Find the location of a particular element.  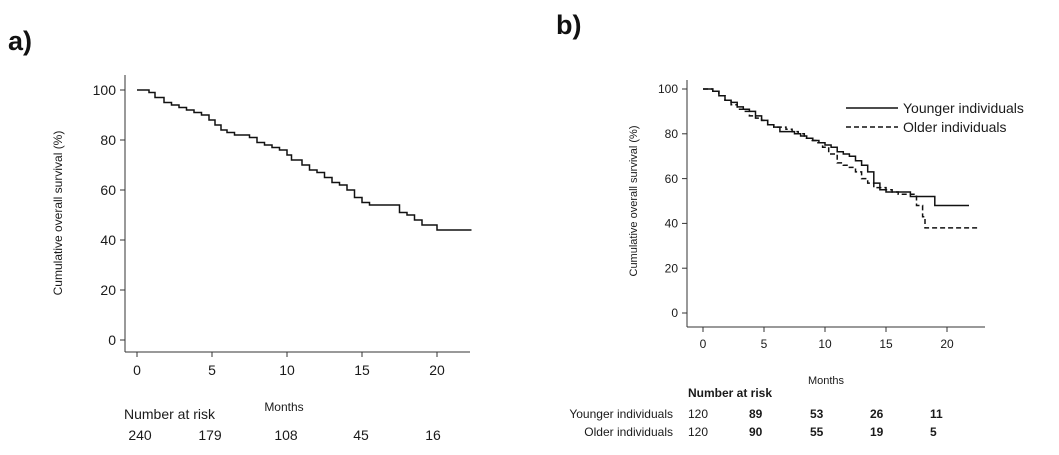

risk-value: 45 is located at coordinates (361, 435).